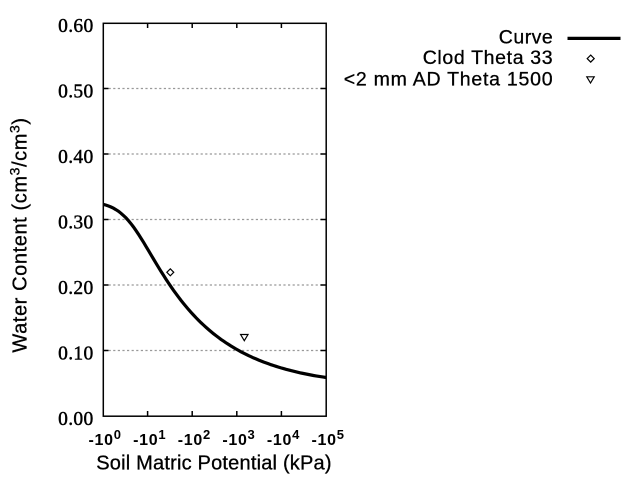 The height and width of the screenshot is (480, 640). What do you see at coordinates (75, 157) in the screenshot?
I see `svg-text: 0.40` at bounding box center [75, 157].